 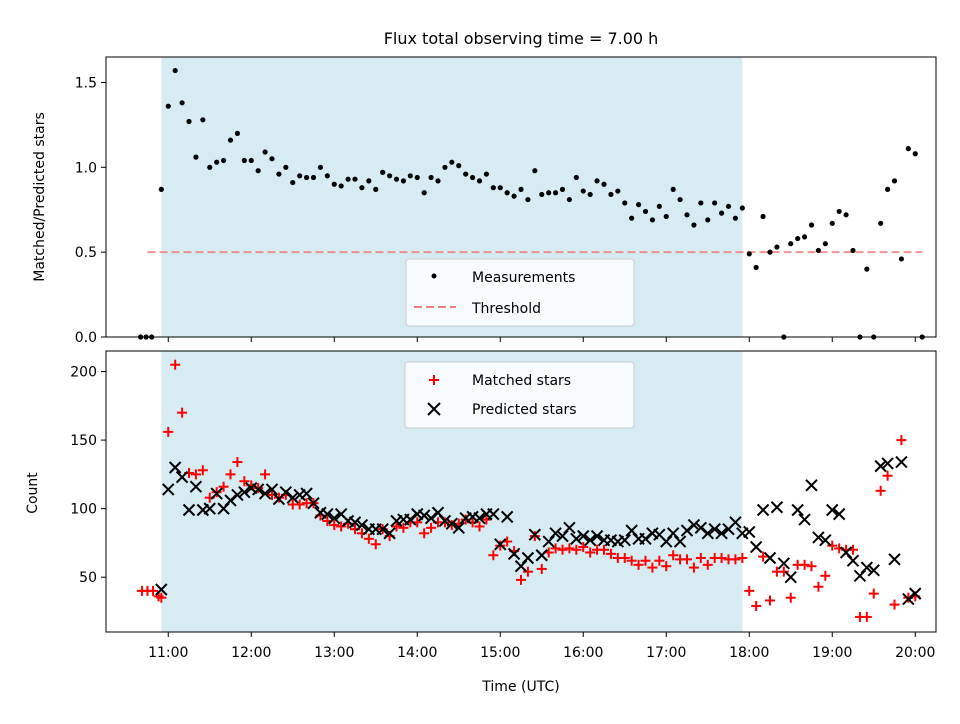 What do you see at coordinates (523, 278) in the screenshot?
I see `legend-measurements-label: Measurements` at bounding box center [523, 278].